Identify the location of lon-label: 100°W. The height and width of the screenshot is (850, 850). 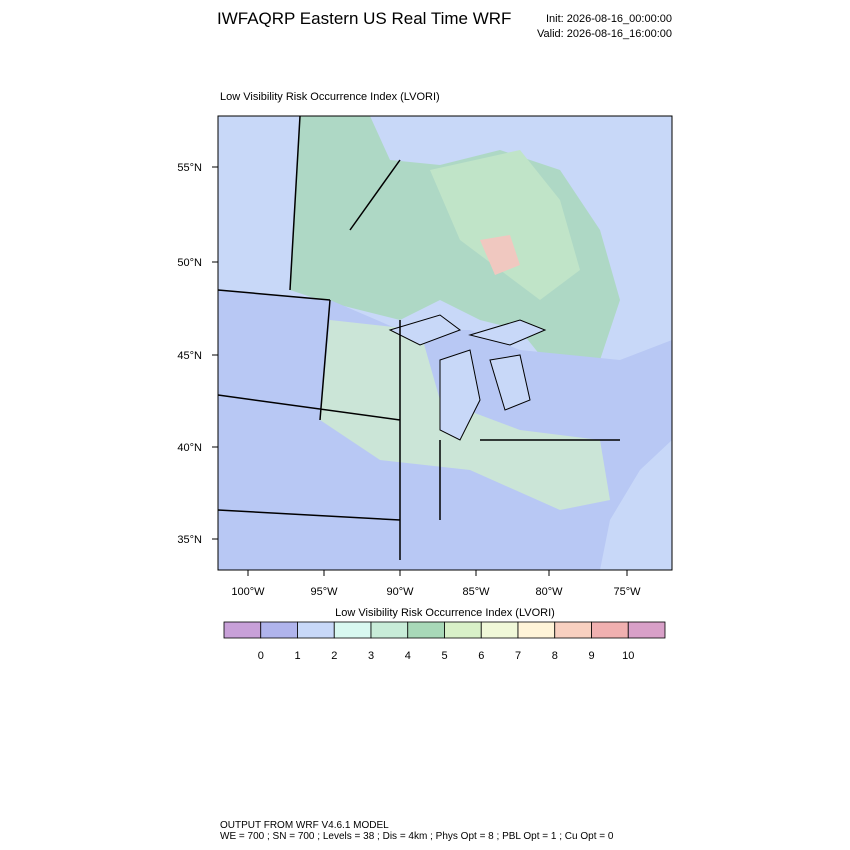
(248, 592).